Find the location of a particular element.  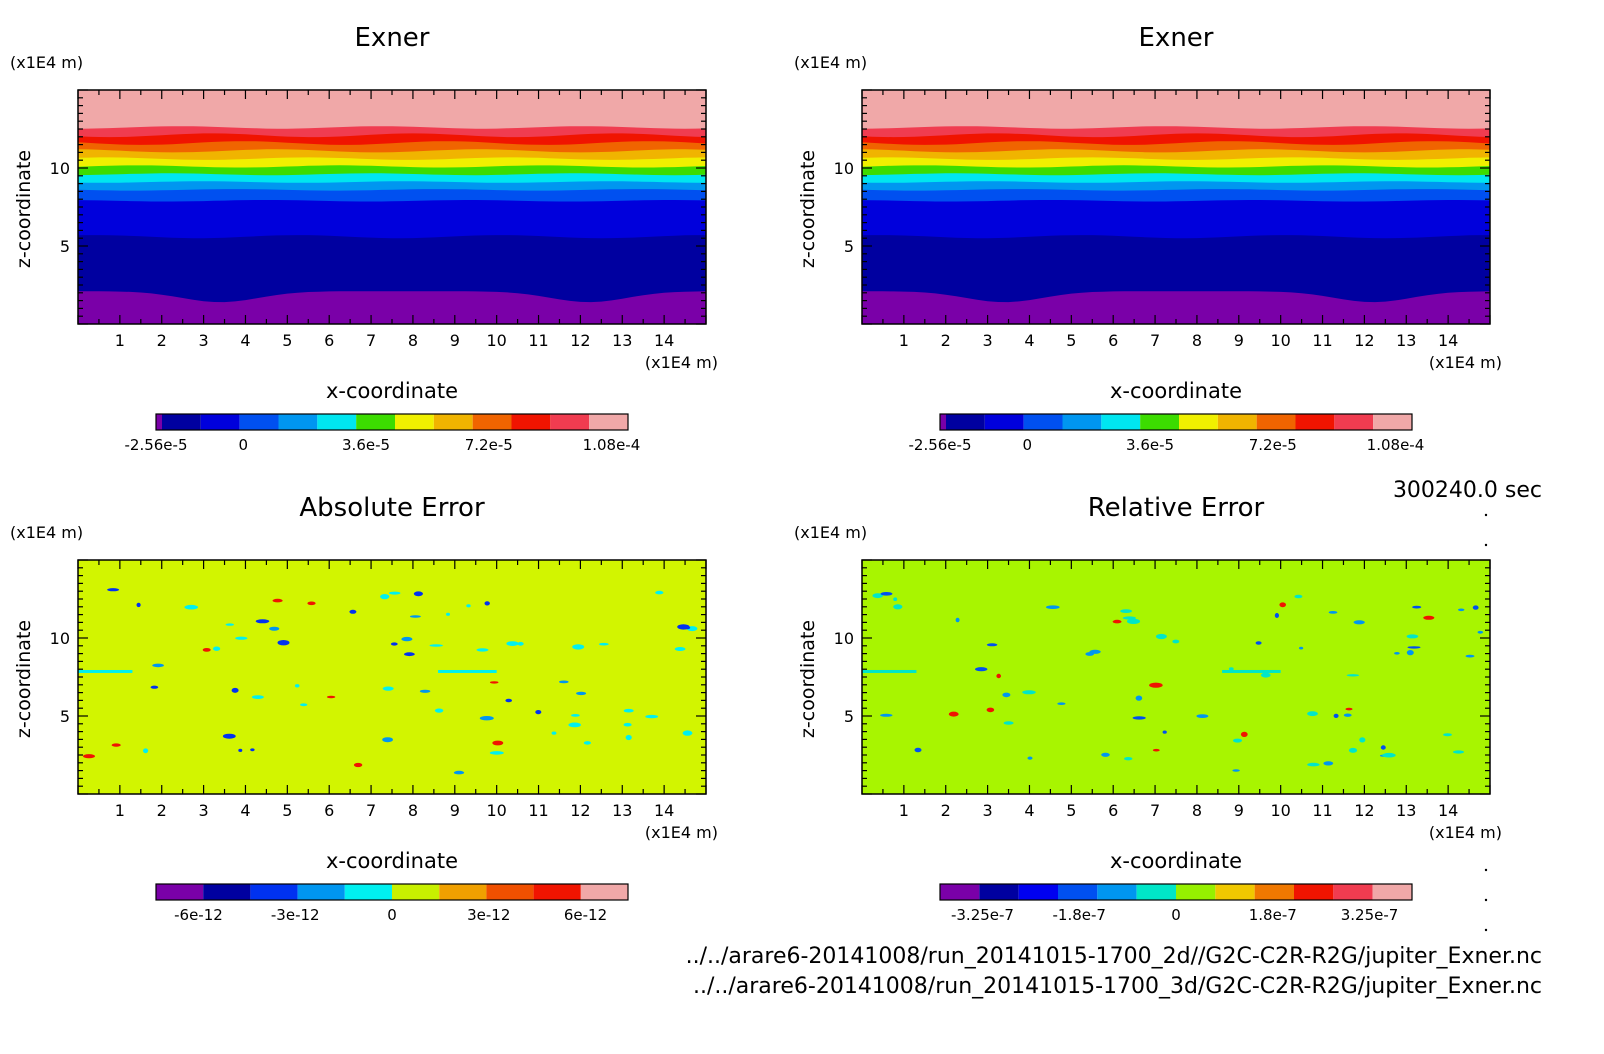

colorbar: -2.56e-5 0 3.6e-5 7.2e-5 1.08e-4 is located at coordinates (383, 433).